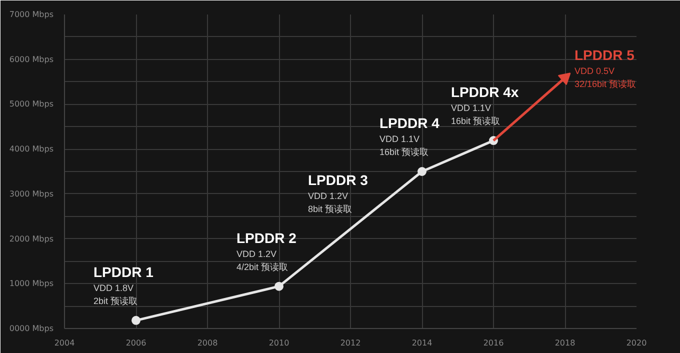 Image resolution: width=680 pixels, height=353 pixels. What do you see at coordinates (338, 194) in the screenshot?
I see `annotation: LPDDR 3 VDD 1.2V 8bit 预读取` at bounding box center [338, 194].